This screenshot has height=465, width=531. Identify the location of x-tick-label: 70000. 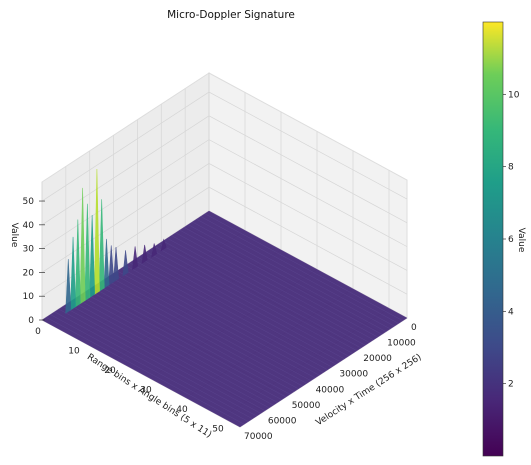
(258, 437).